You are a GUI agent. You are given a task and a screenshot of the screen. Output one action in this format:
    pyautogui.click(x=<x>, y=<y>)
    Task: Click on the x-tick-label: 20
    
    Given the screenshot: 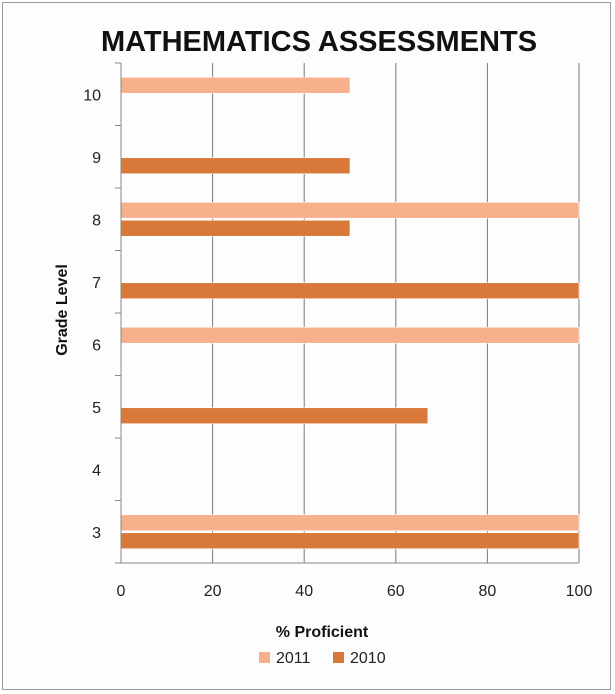 What is the action you would take?
    pyautogui.click(x=213, y=591)
    